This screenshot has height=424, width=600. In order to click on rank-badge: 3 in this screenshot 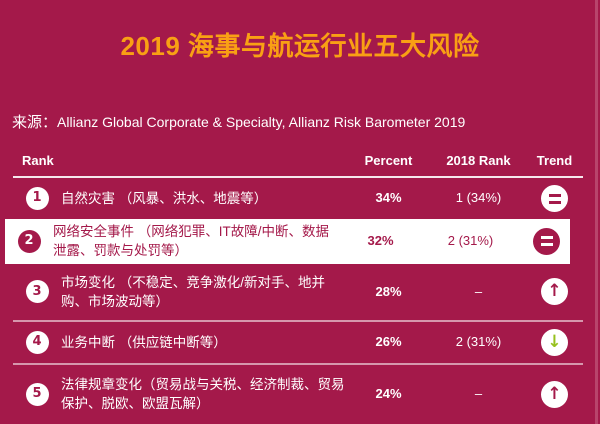, I will do `click(37, 292)`.